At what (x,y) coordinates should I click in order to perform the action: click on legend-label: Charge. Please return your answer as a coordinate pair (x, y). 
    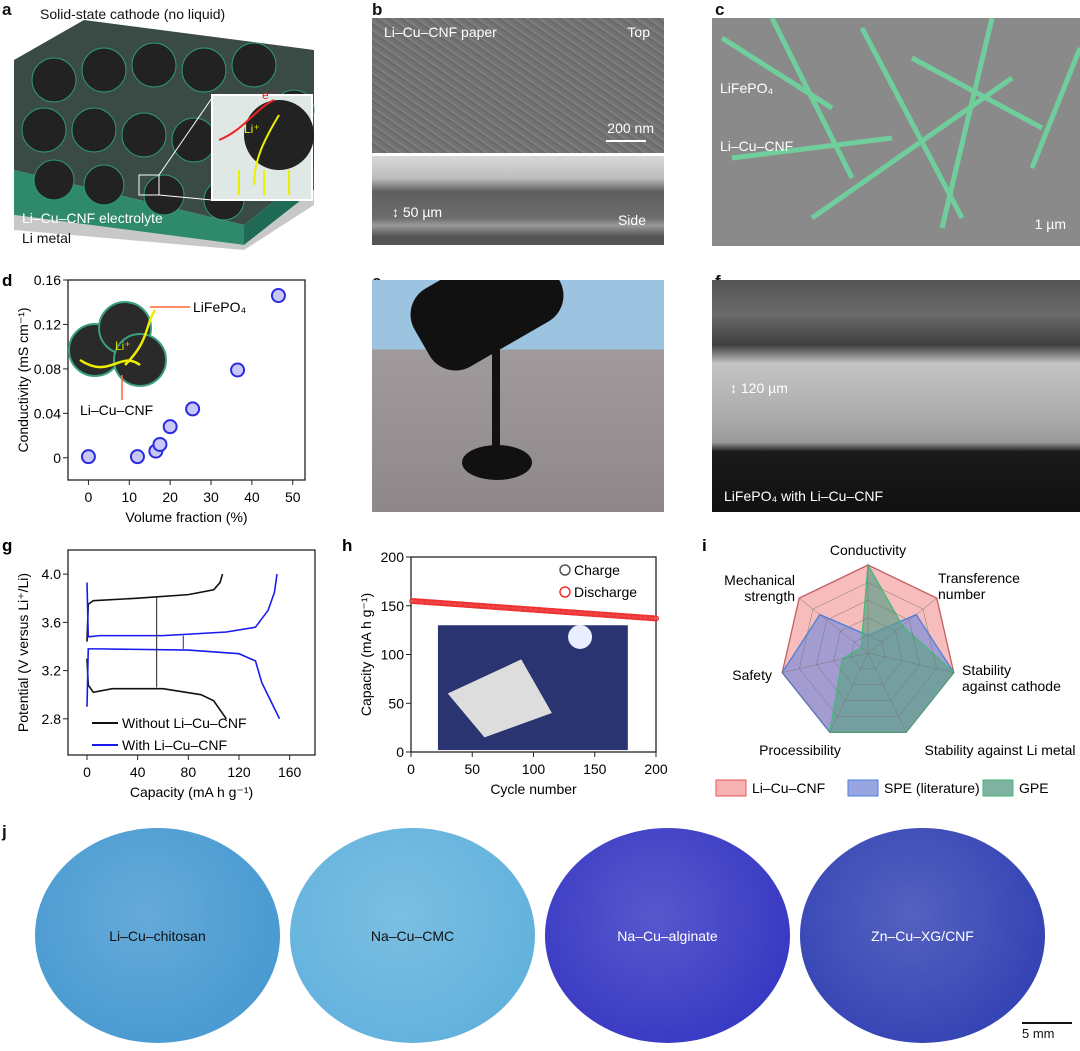
    Looking at the image, I should click on (597, 570).